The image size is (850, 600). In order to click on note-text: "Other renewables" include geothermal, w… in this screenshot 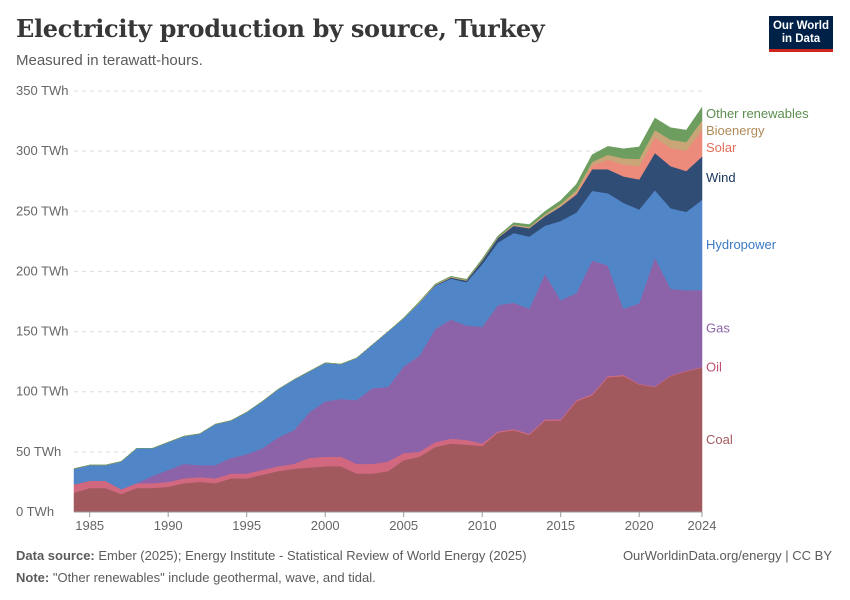, I will do `click(214, 577)`.